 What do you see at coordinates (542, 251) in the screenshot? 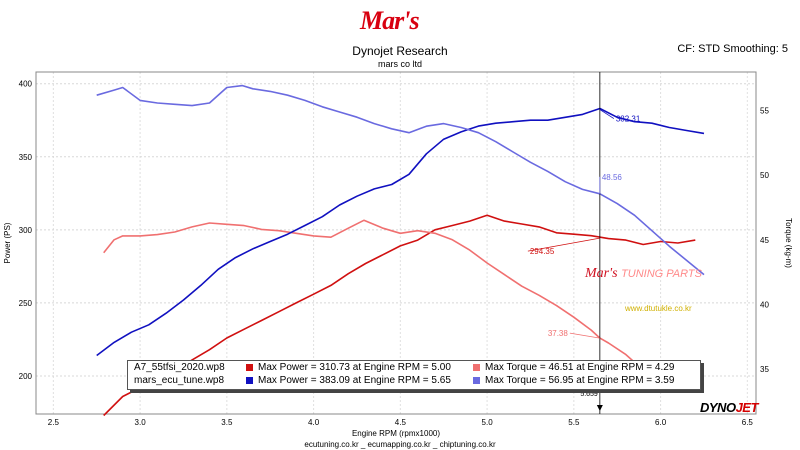
I see `cursor-value-label: 294.35` at bounding box center [542, 251].